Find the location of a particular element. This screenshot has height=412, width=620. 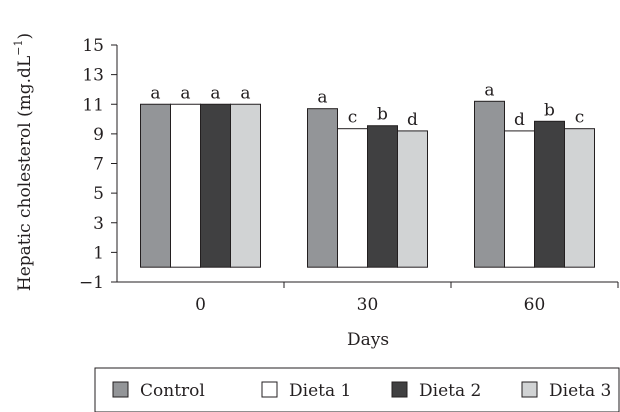

y-tick-label: 11 is located at coordinates (93, 105).